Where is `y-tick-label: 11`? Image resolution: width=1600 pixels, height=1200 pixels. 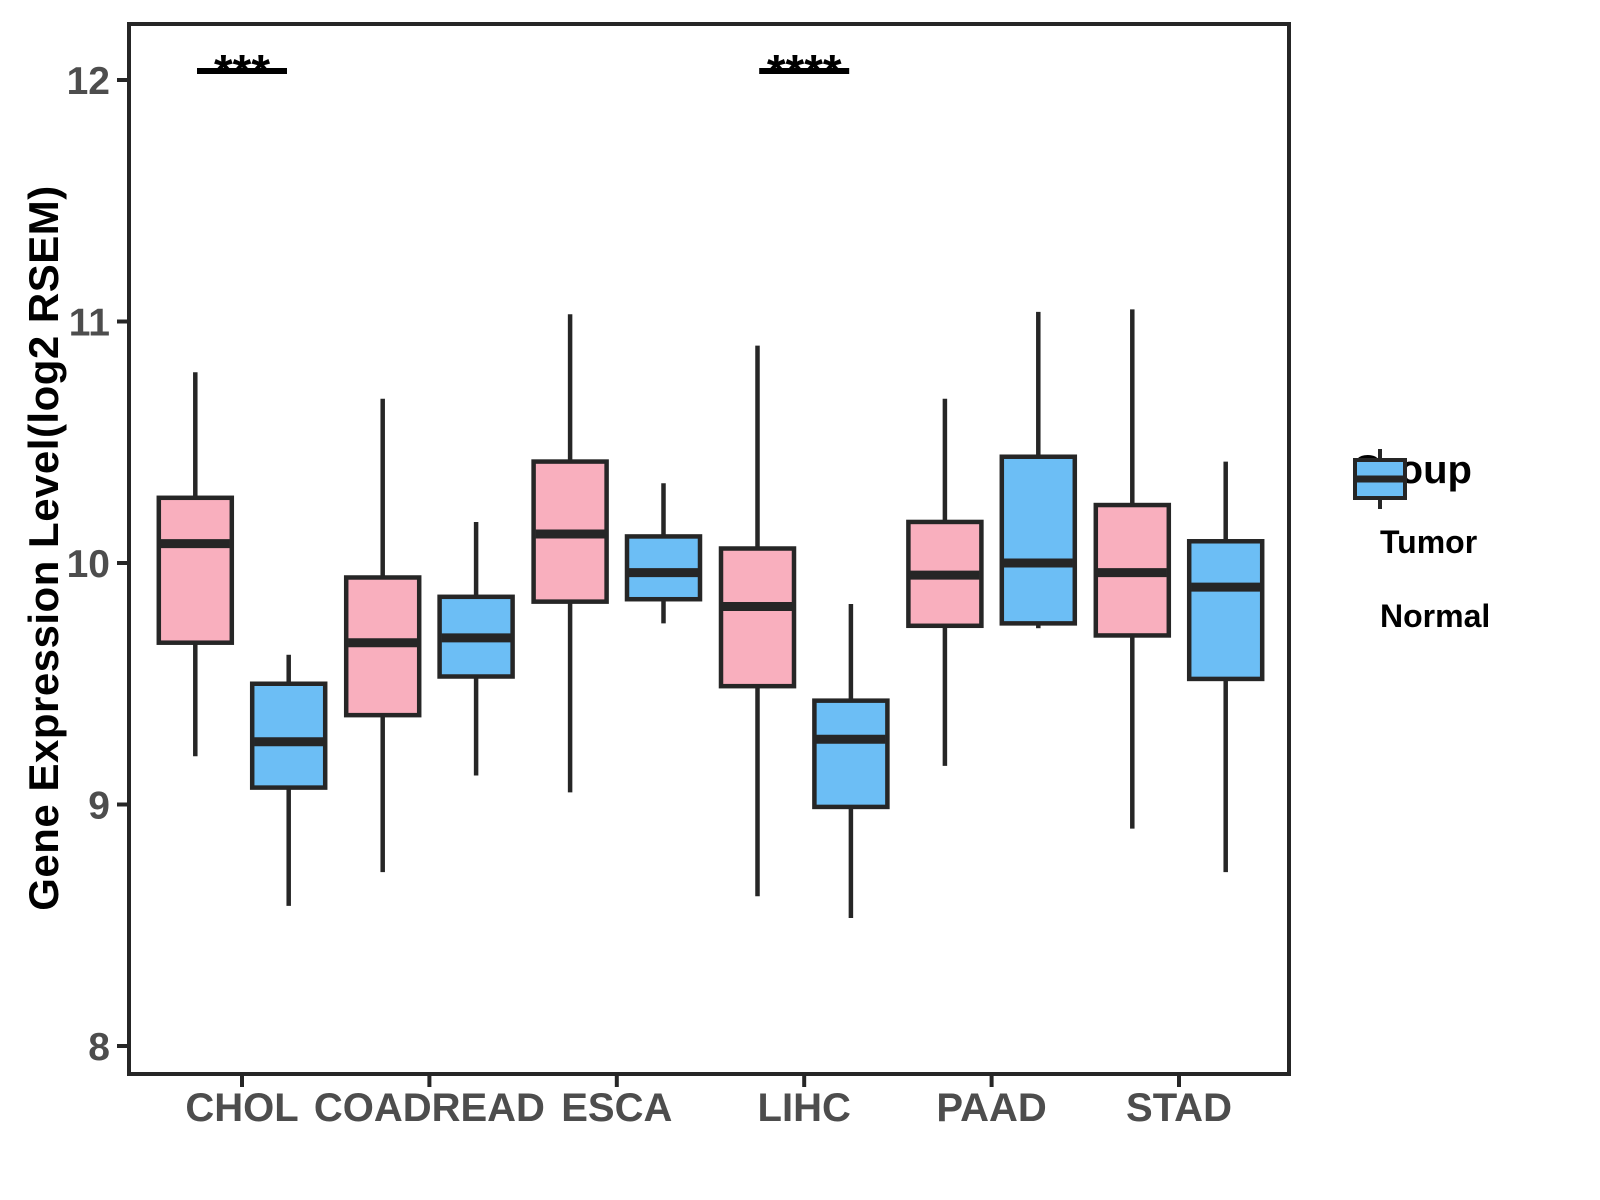 y-tick-label: 11 is located at coordinates (89, 323).